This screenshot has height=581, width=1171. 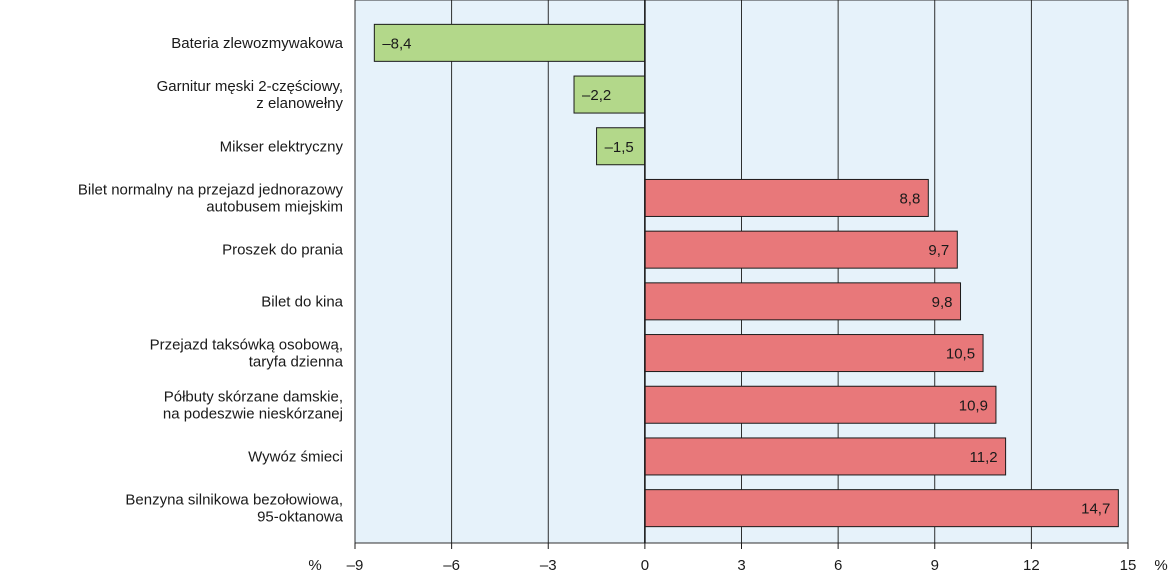 What do you see at coordinates (1128, 565) in the screenshot?
I see `x-tick-label: 15` at bounding box center [1128, 565].